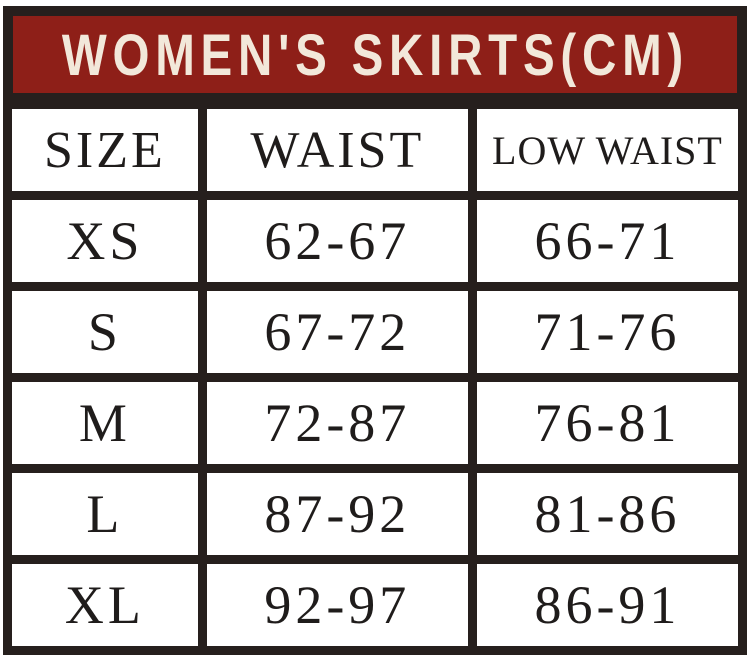  I want to click on chart-title: WOMEN'S SKIRTS(CM), so click(375, 55).